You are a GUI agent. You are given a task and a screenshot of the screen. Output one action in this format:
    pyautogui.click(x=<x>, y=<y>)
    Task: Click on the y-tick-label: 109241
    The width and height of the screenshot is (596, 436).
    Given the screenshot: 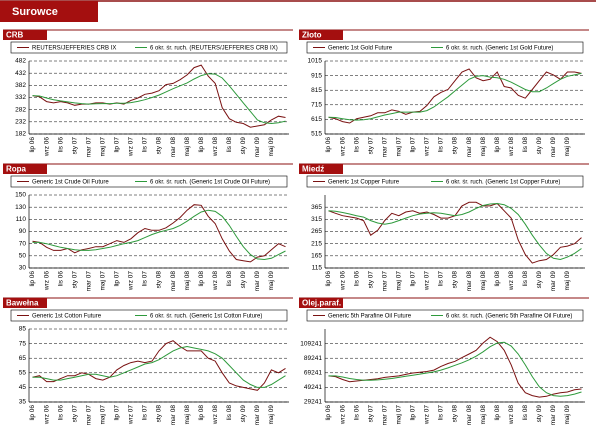 What is the action you would take?
    pyautogui.click(x=311, y=343)
    